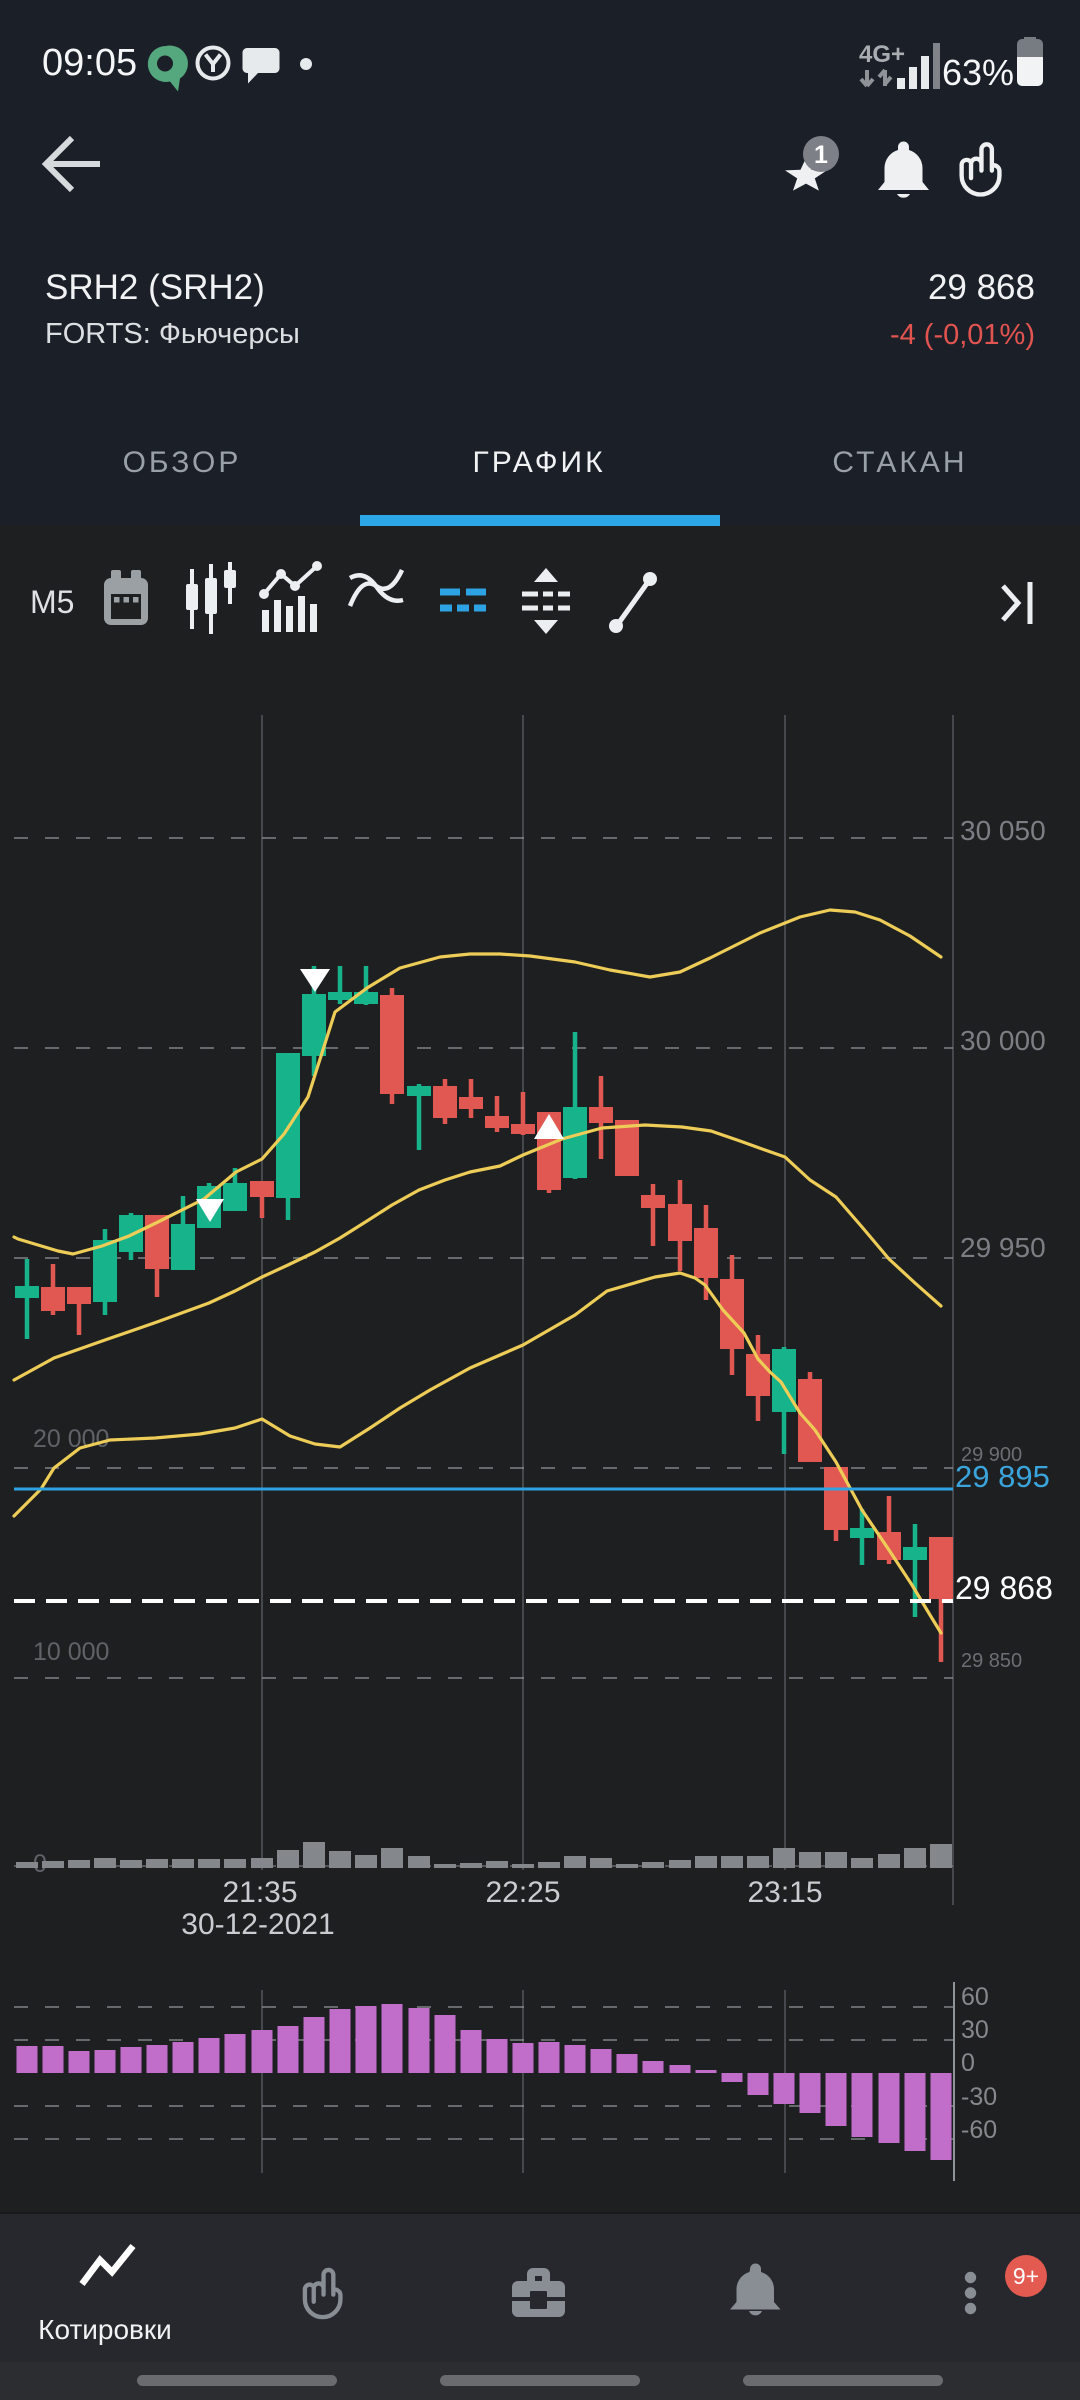 Image resolution: width=1080 pixels, height=2400 pixels. What do you see at coordinates (975, 1997) in the screenshot?
I see `svg-text: 60` at bounding box center [975, 1997].